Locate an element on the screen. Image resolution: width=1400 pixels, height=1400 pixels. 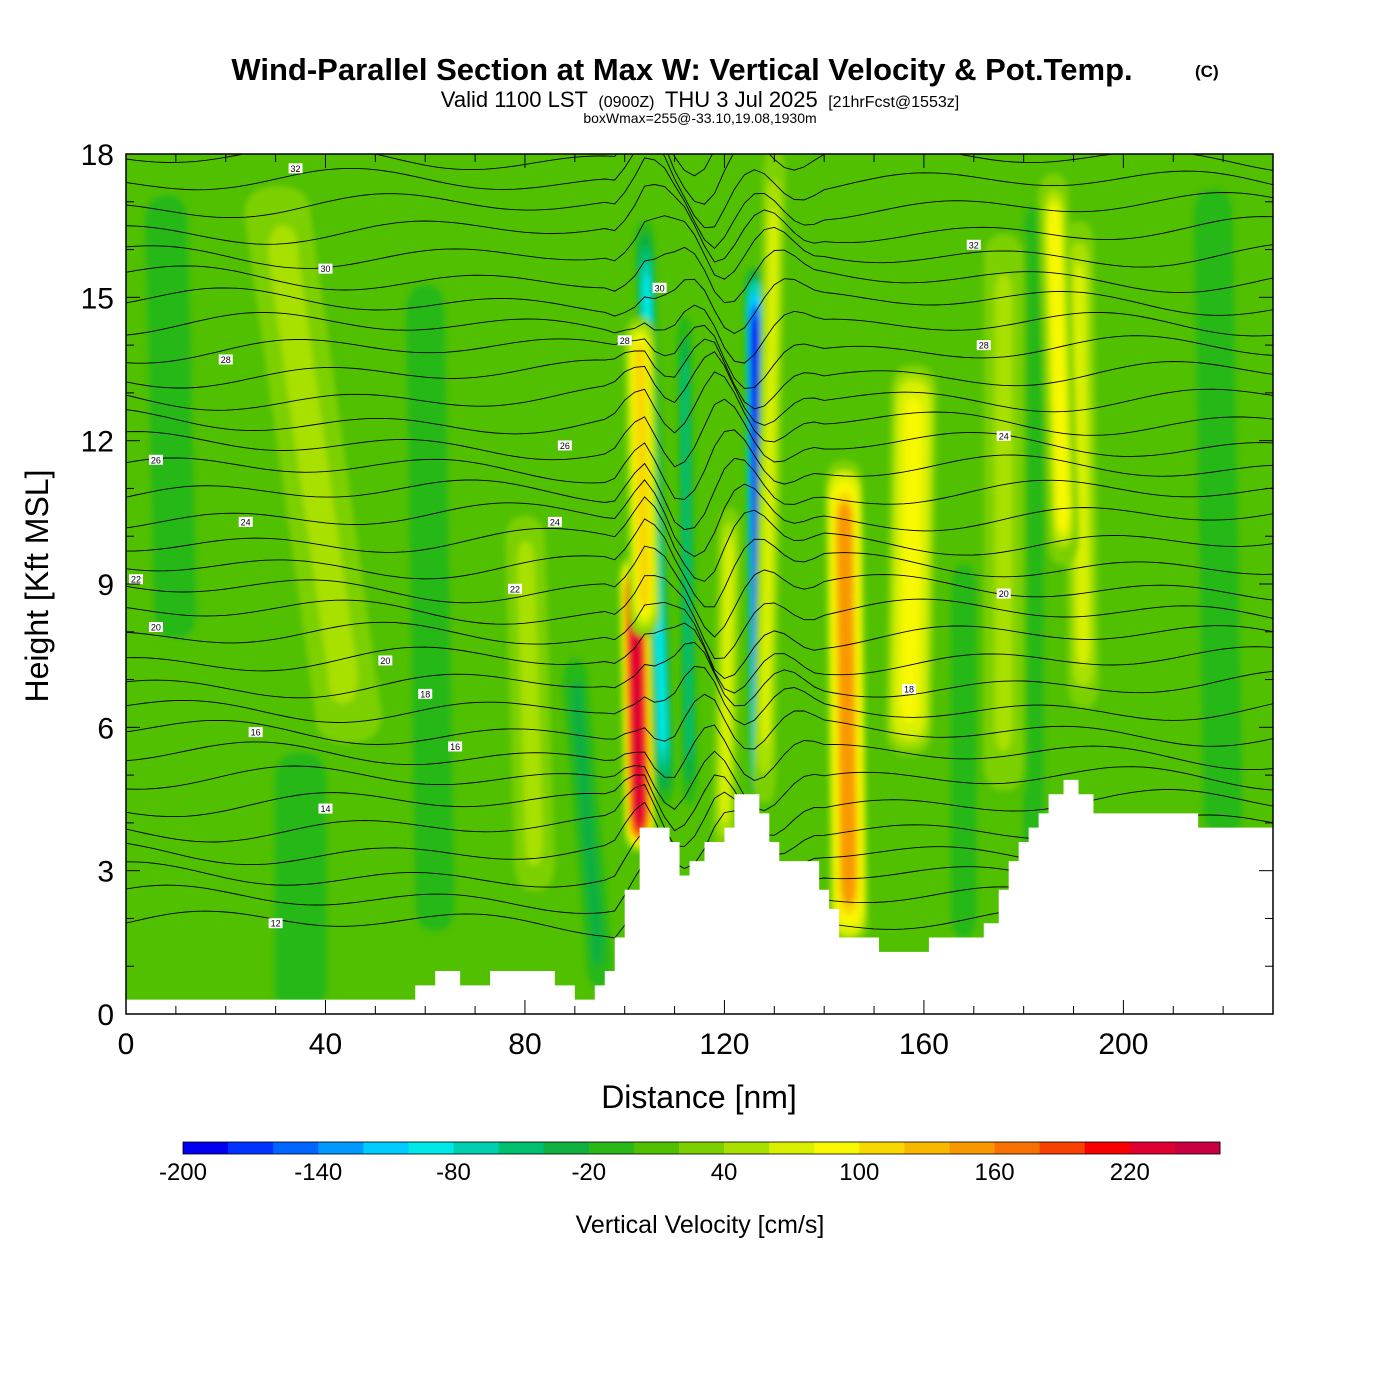
forecast-tag: [21hrFcst@1553z] is located at coordinates (893, 102).